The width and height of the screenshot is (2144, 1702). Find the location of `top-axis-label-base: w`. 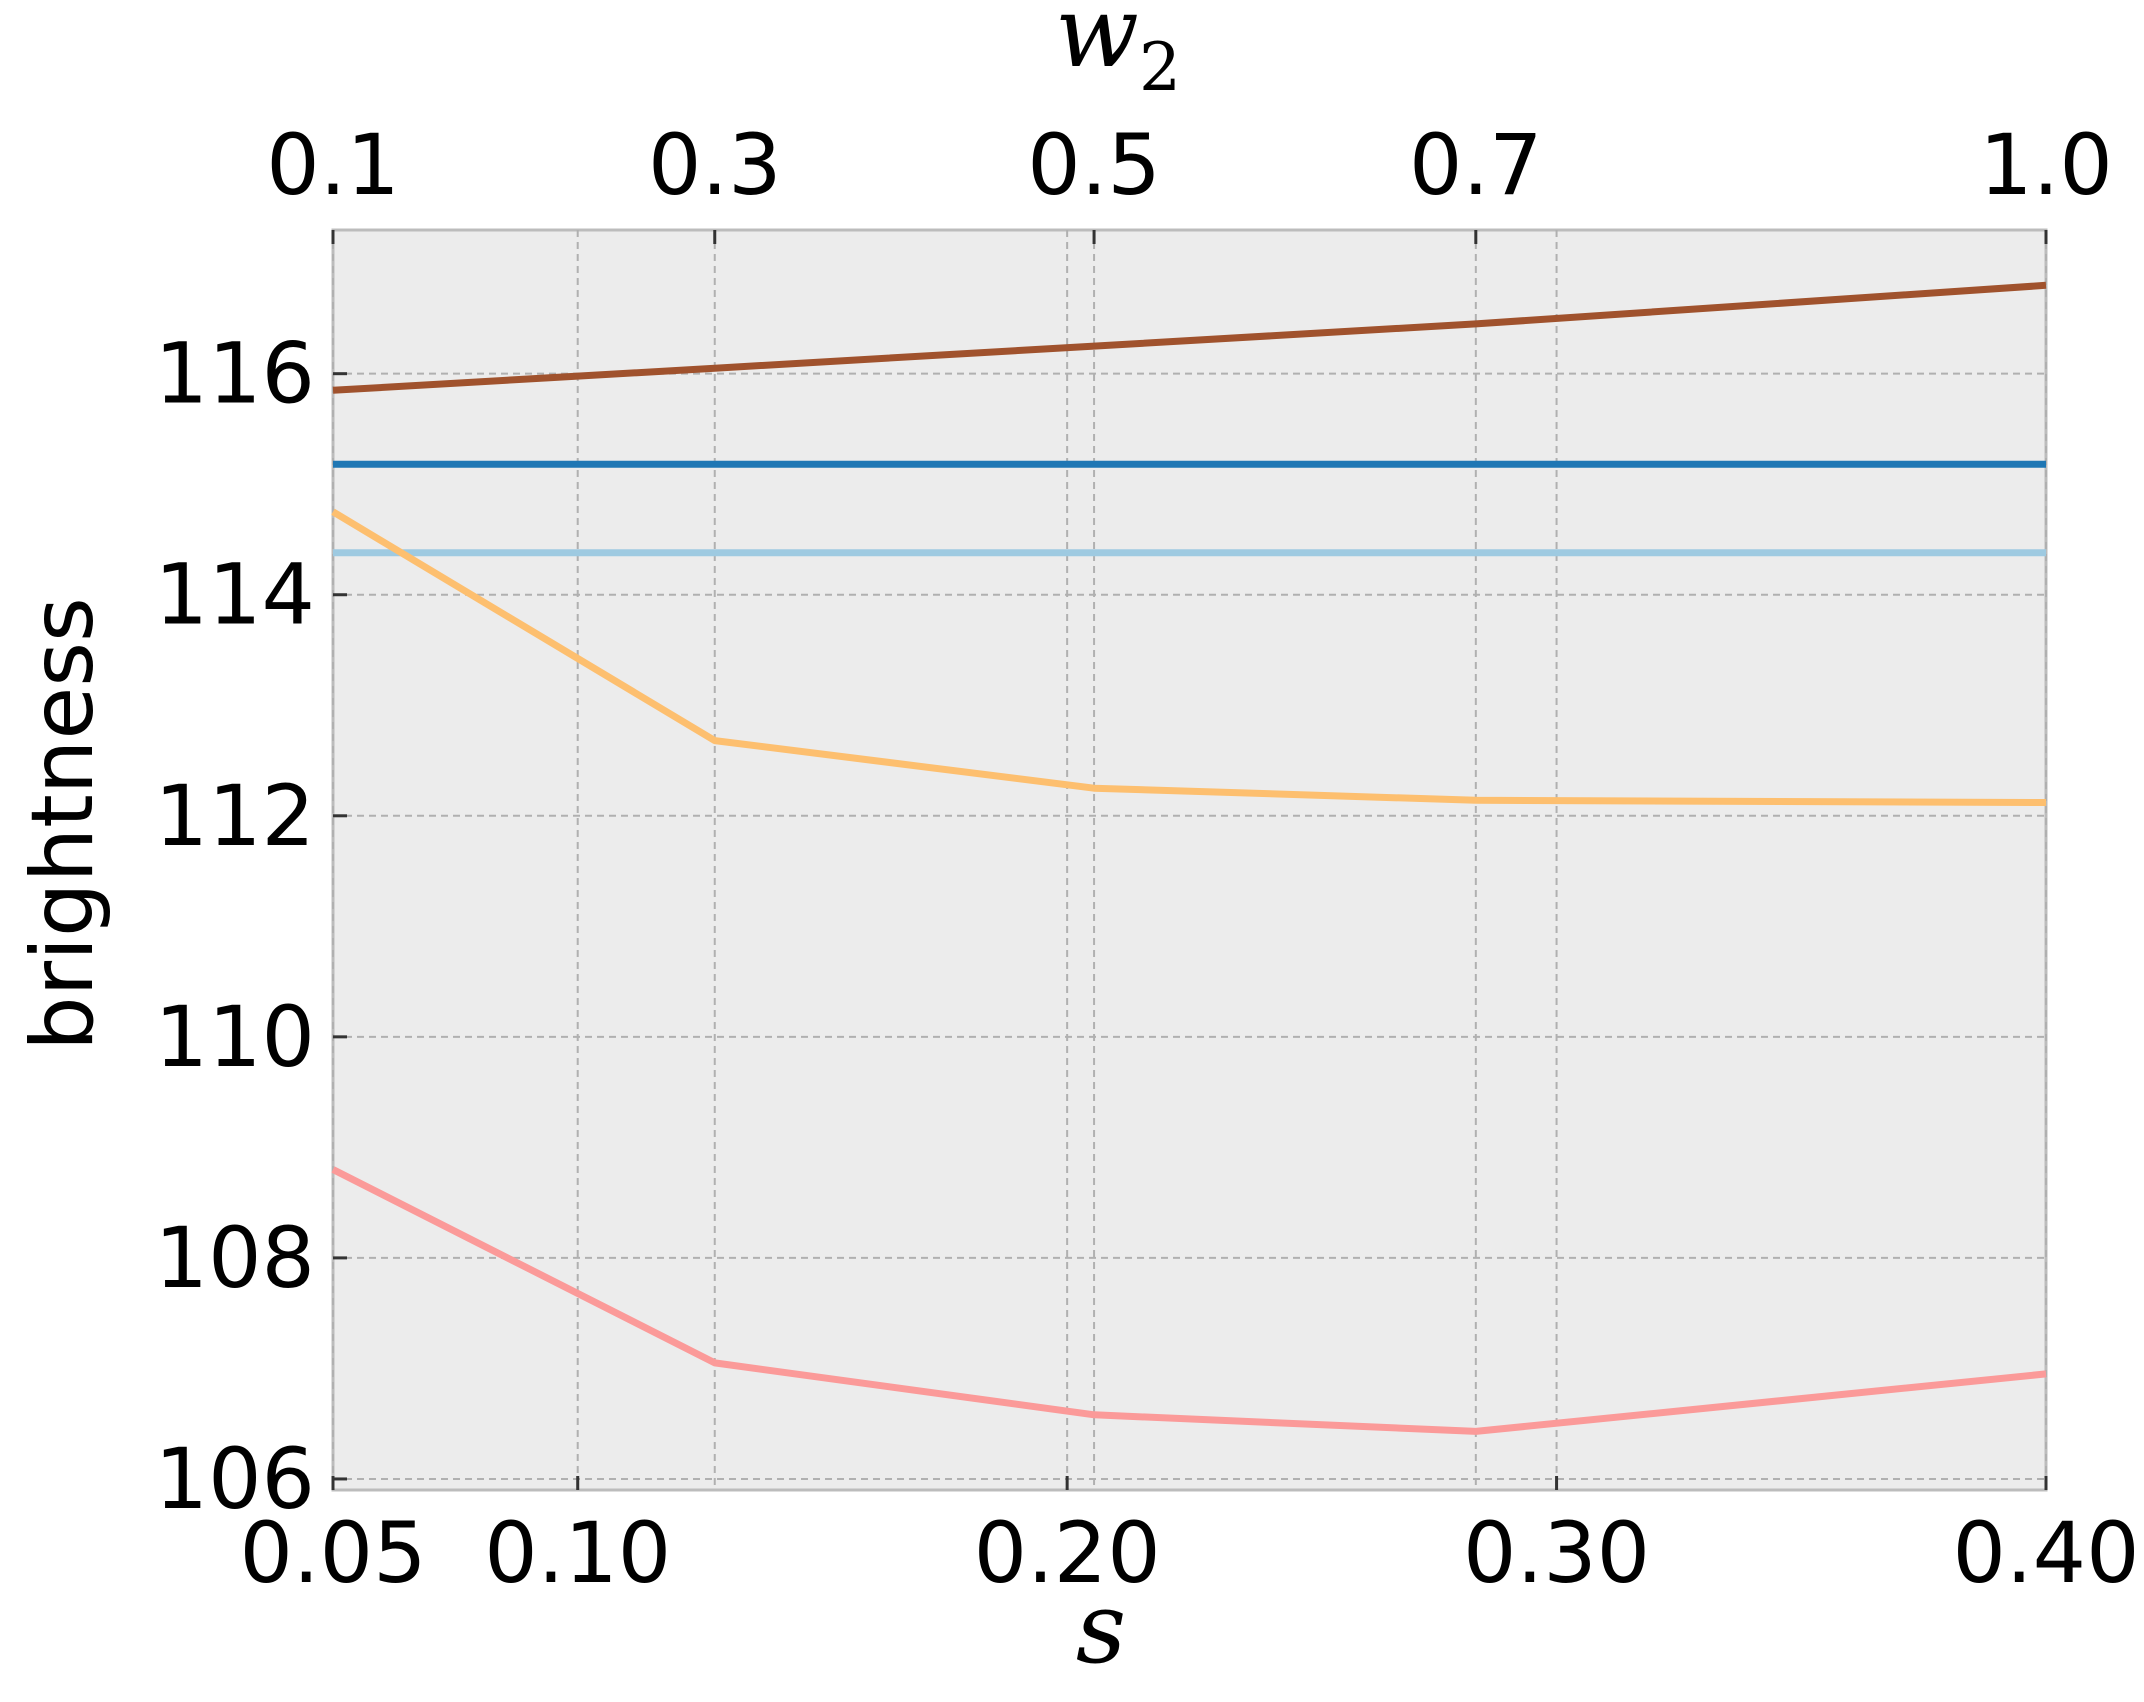

top-axis-label-base: w is located at coordinates (1097, 45).